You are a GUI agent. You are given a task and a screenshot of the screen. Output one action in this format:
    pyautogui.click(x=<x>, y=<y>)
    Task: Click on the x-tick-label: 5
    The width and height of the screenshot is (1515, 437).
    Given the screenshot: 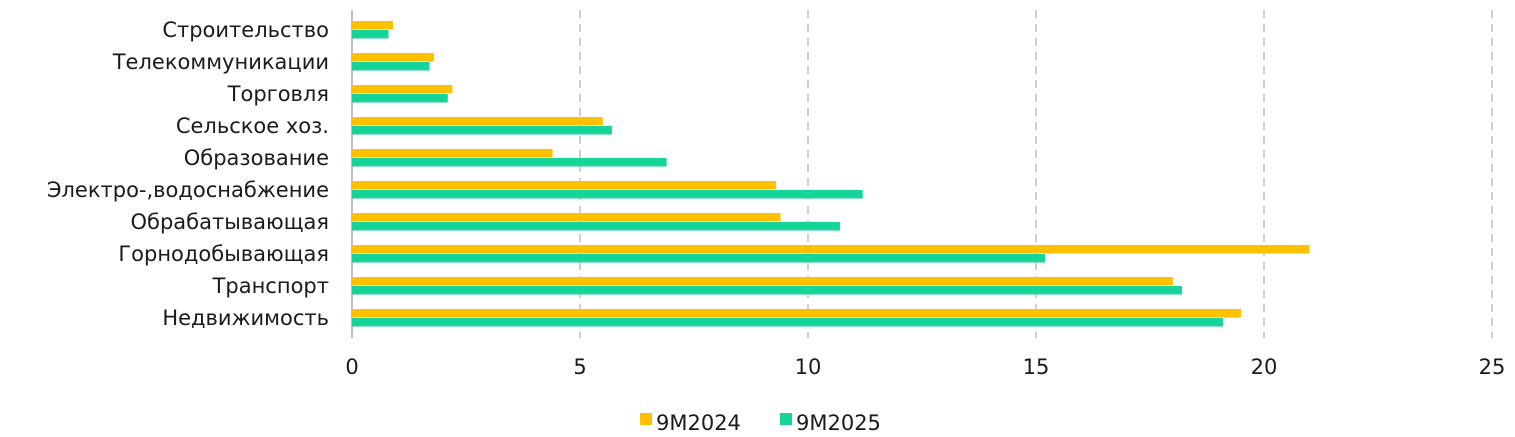 What is the action you would take?
    pyautogui.click(x=579, y=367)
    